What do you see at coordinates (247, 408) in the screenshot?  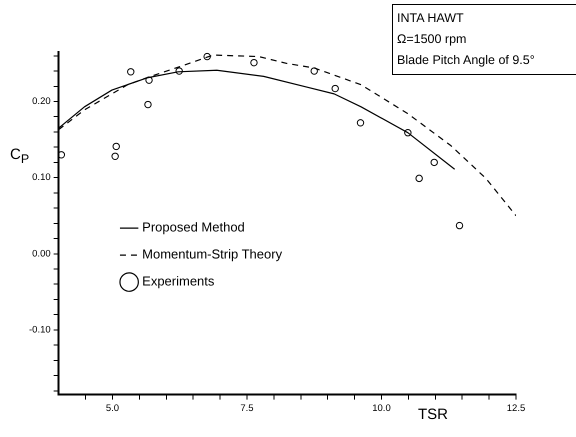 I see `x-tick-label: 7.5` at bounding box center [247, 408].